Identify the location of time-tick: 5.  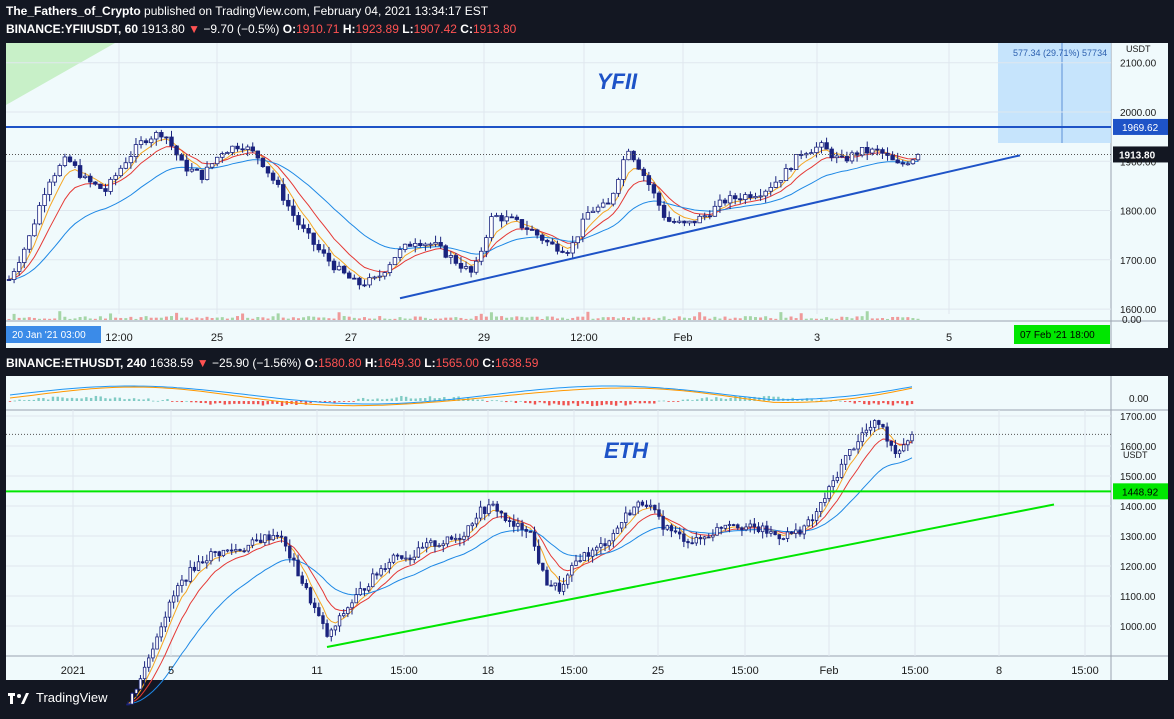
(949, 338).